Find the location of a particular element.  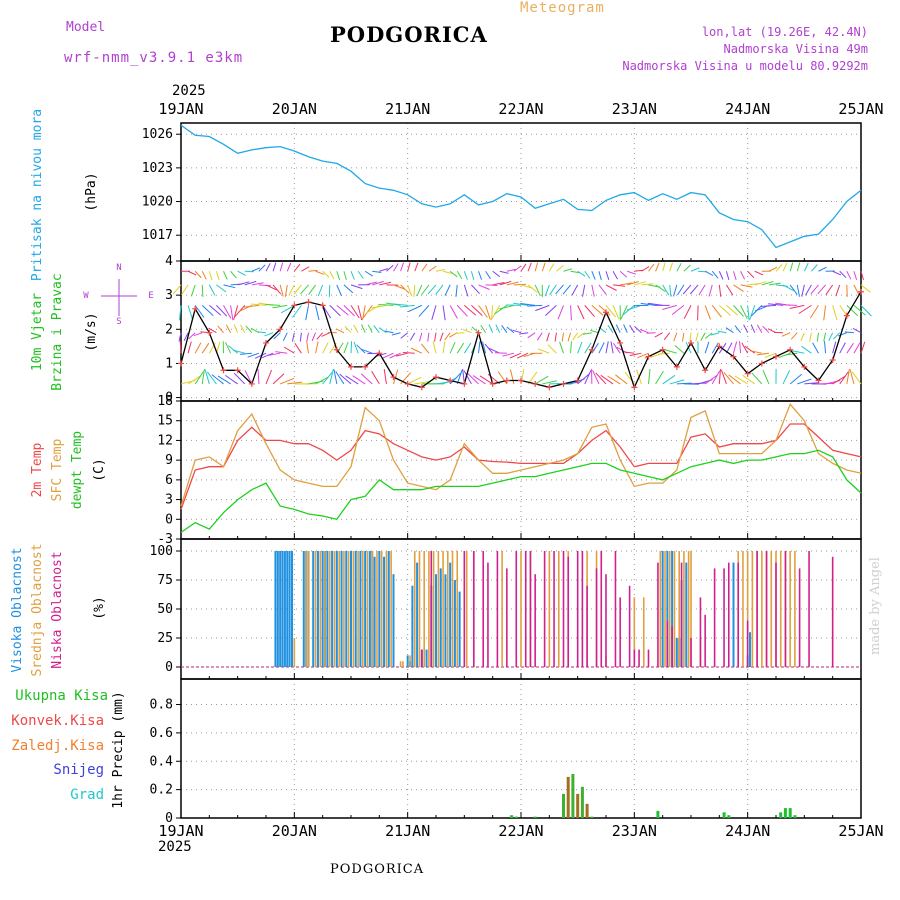

model-label: Model is located at coordinates (86, 27).